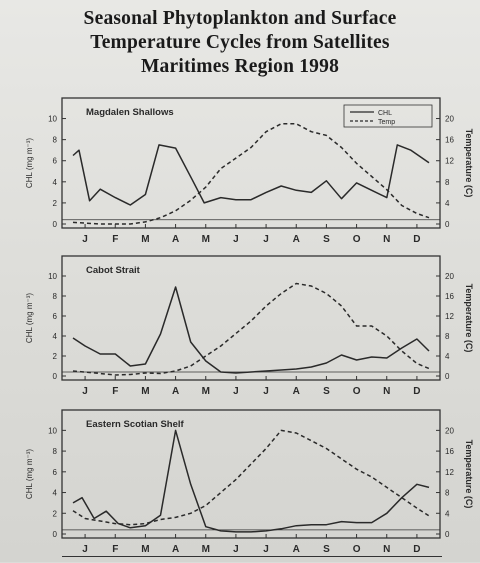  What do you see at coordinates (240, 42) in the screenshot?
I see `chart-title-line-2: Temperature Cycles from Satellites` at bounding box center [240, 42].